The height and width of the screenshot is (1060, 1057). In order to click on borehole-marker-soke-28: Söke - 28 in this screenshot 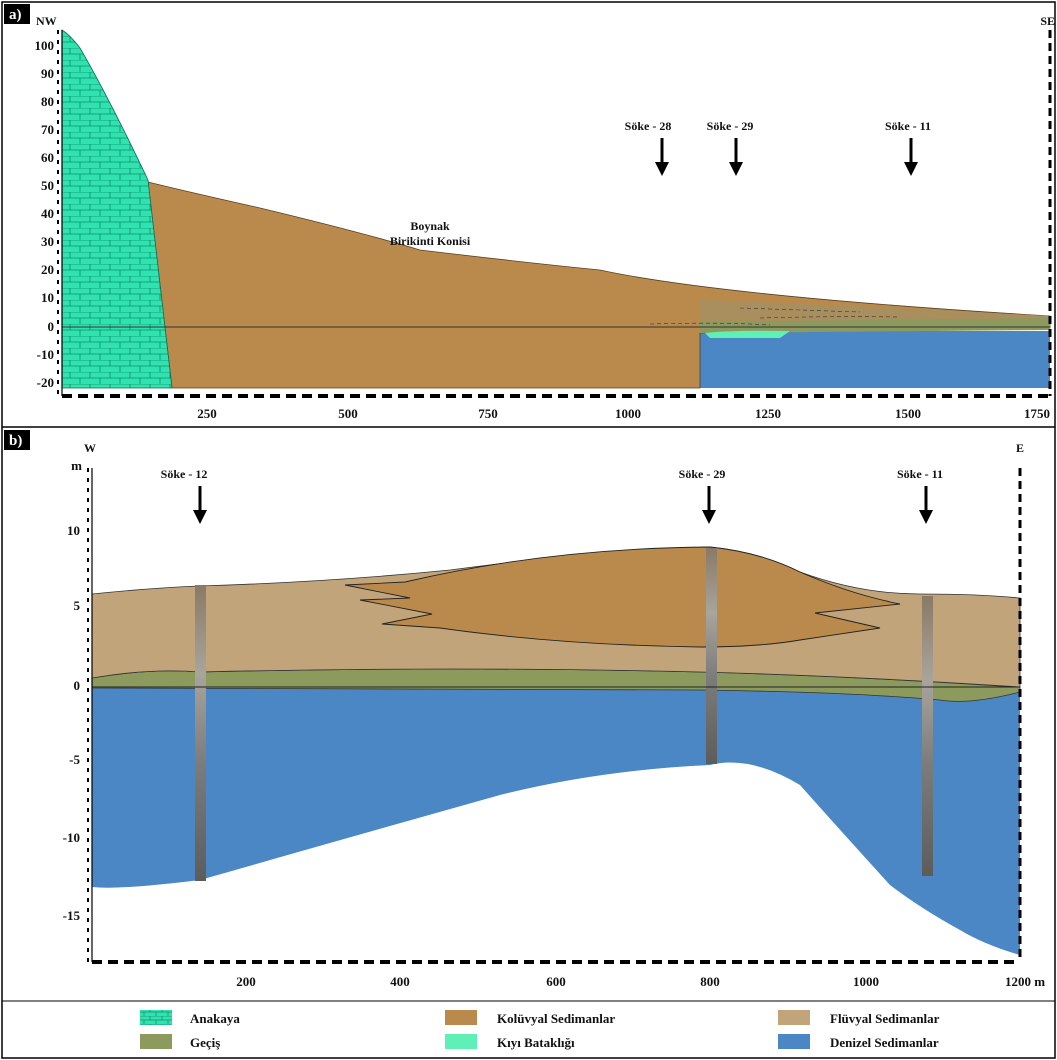, I will do `click(648, 147)`.